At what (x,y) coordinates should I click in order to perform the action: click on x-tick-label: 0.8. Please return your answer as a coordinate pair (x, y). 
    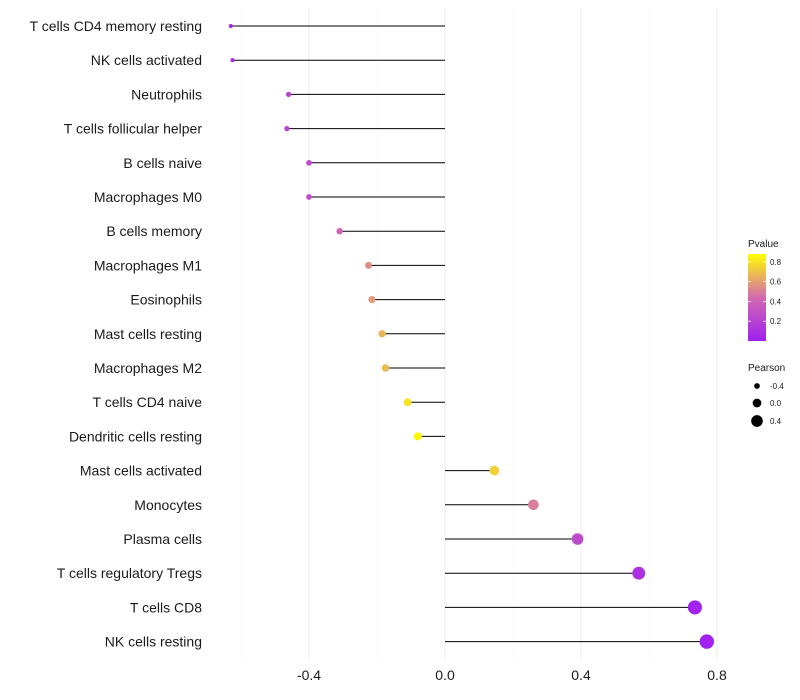
    Looking at the image, I should click on (717, 675).